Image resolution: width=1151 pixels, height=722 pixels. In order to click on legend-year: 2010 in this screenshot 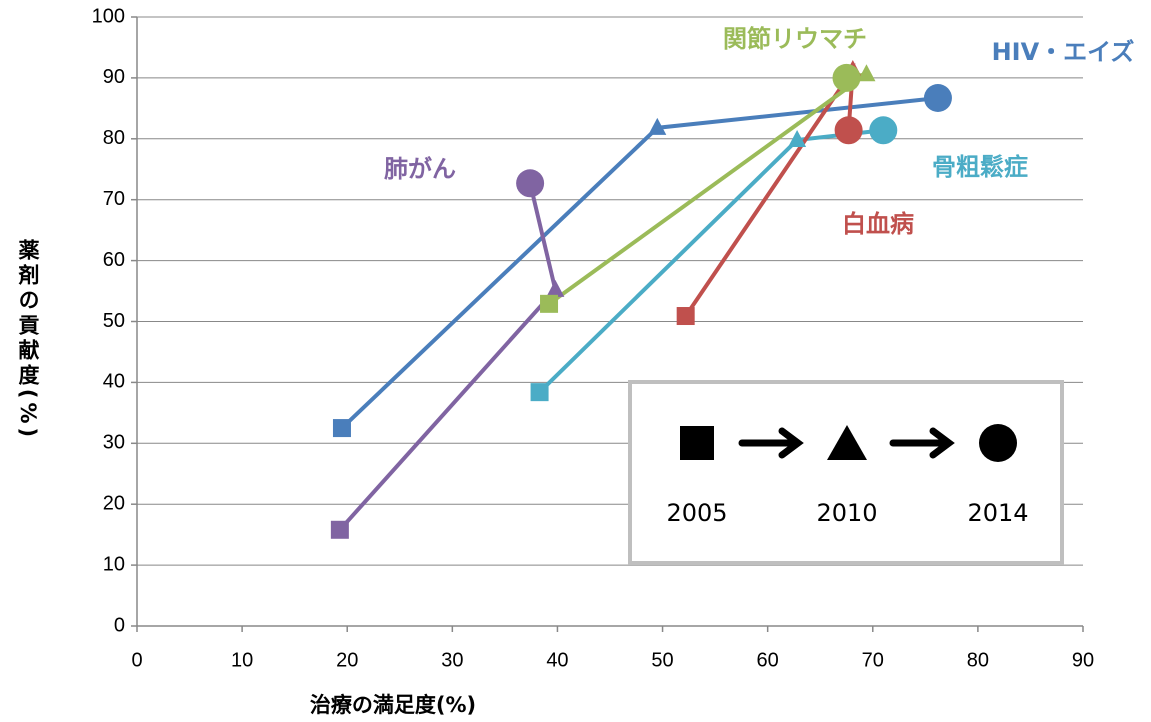, I will do `click(846, 513)`.